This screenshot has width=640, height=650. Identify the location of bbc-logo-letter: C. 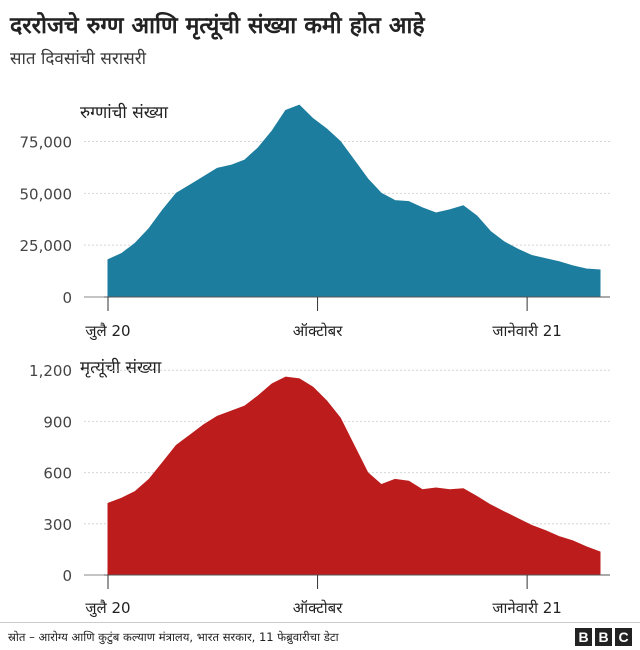
(623, 637).